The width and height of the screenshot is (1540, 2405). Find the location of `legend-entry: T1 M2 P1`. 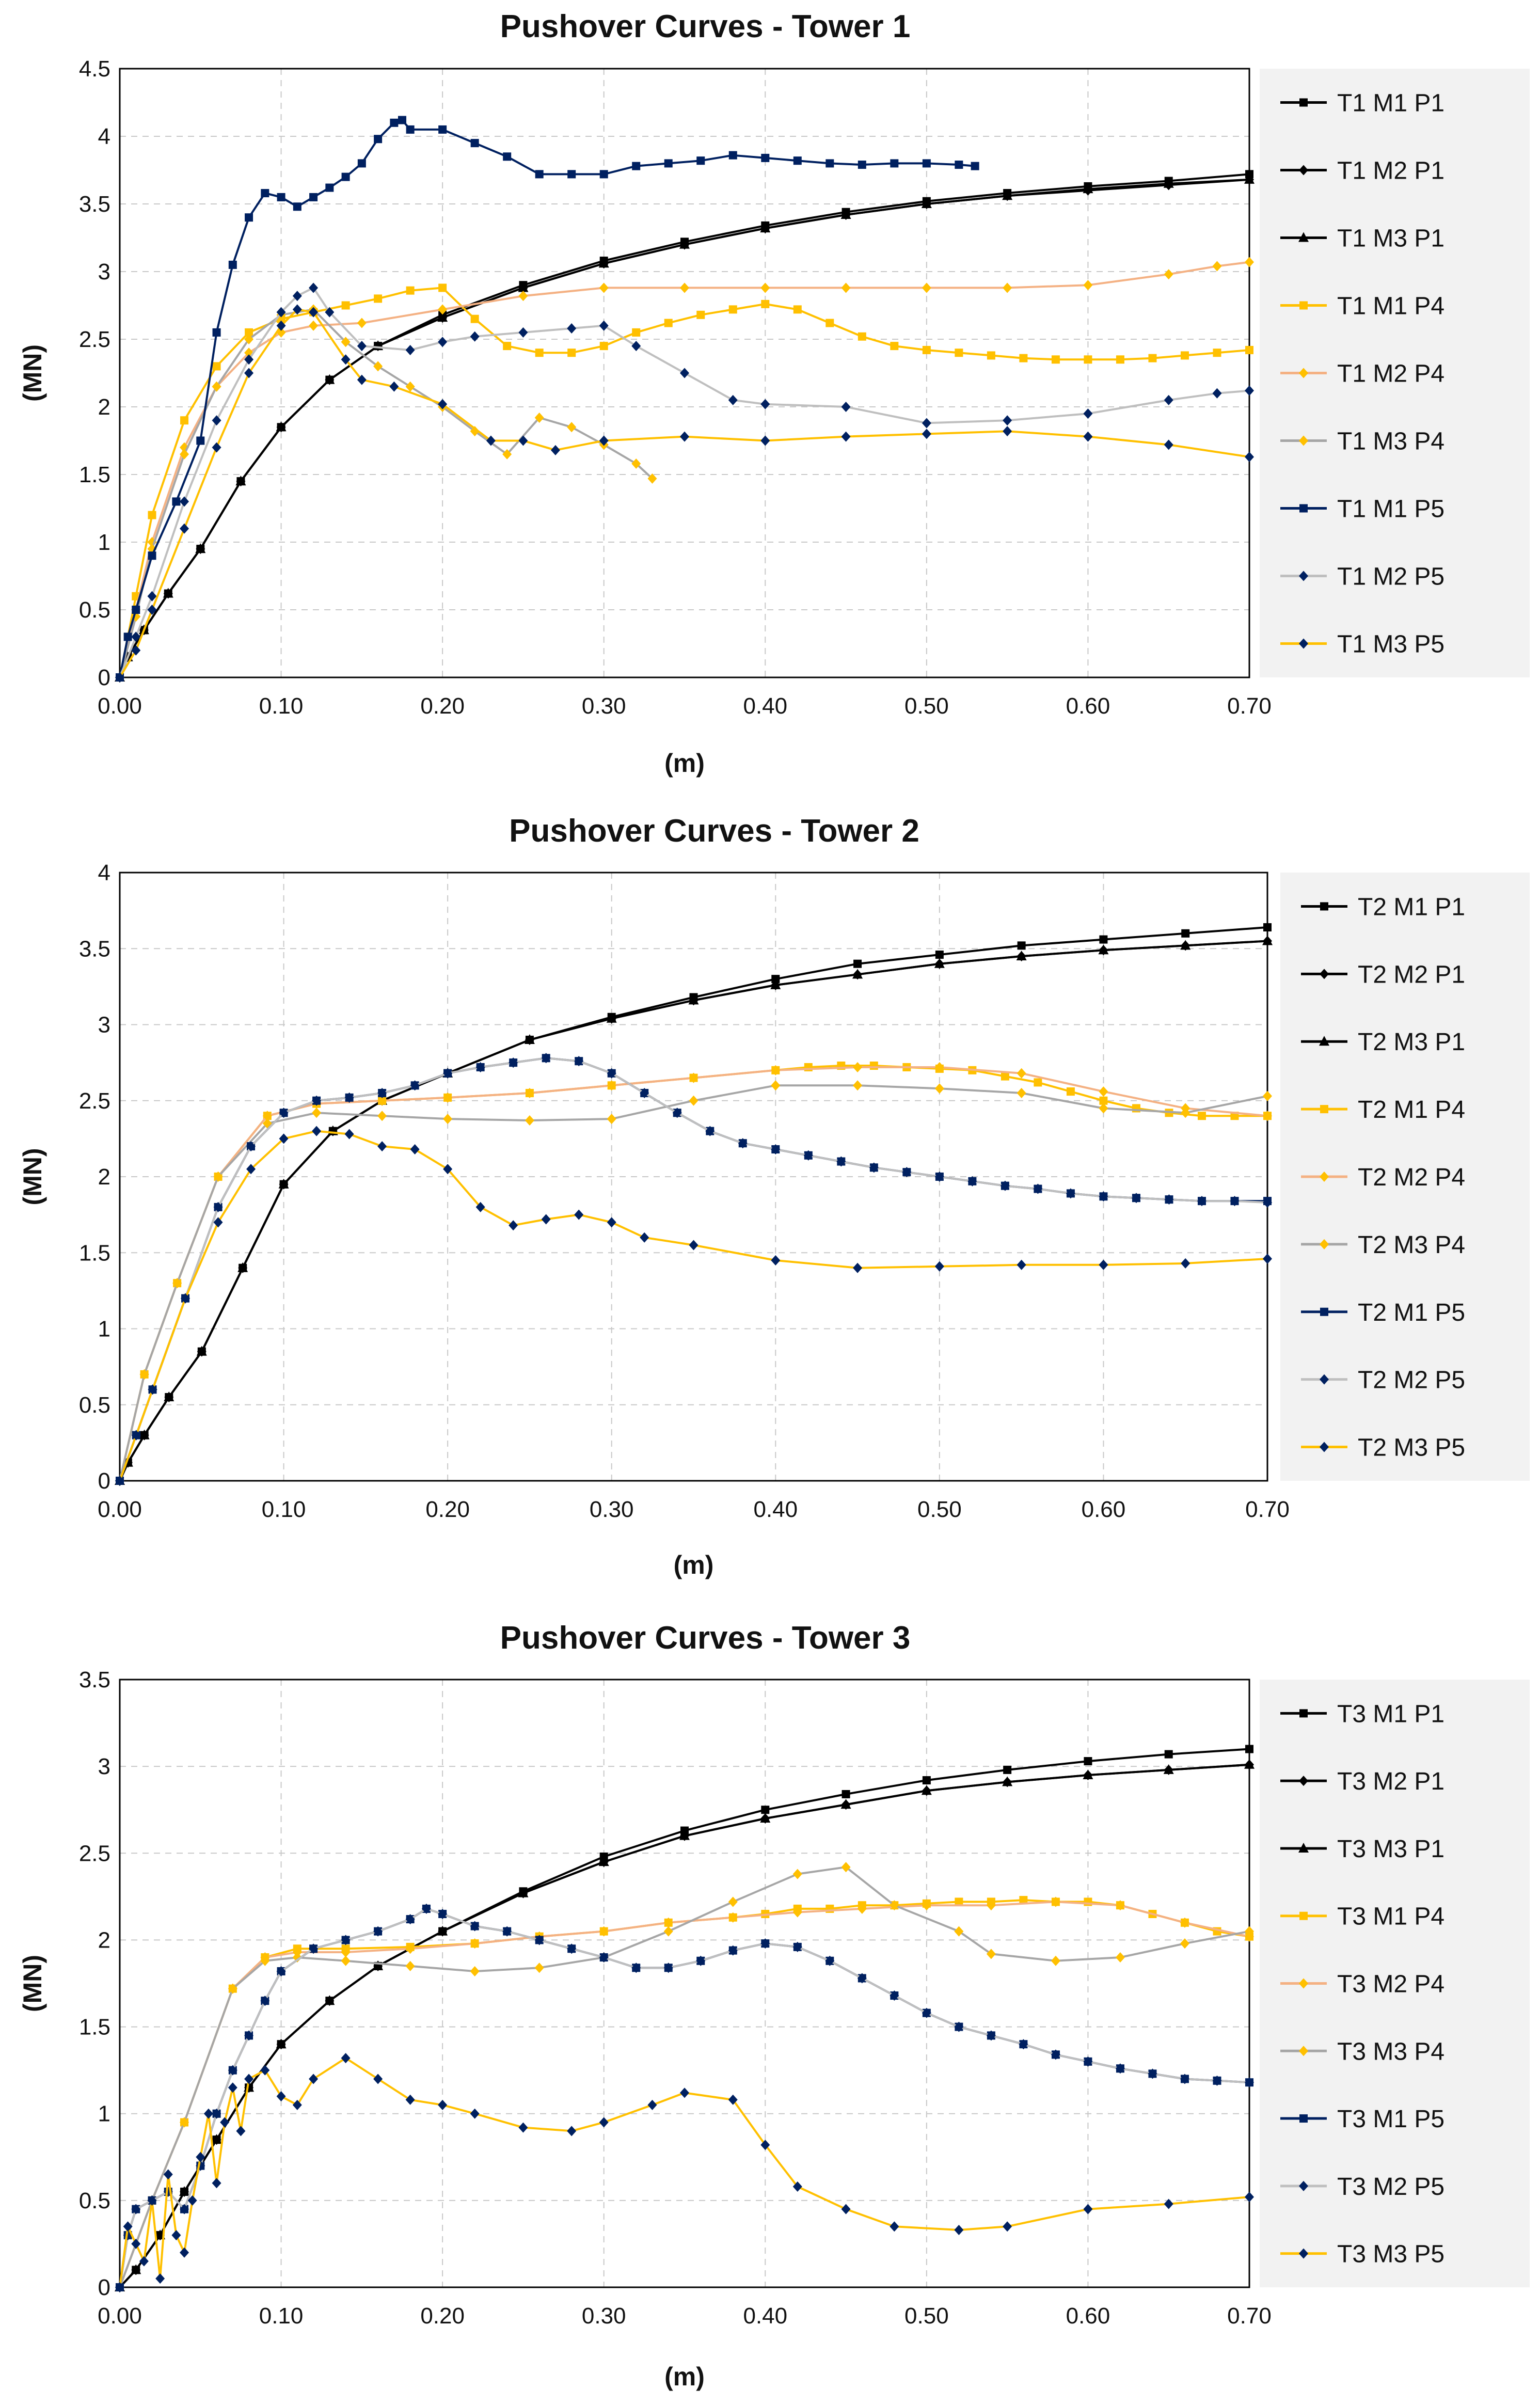

legend-entry: T1 M2 P1 is located at coordinates (1362, 171).